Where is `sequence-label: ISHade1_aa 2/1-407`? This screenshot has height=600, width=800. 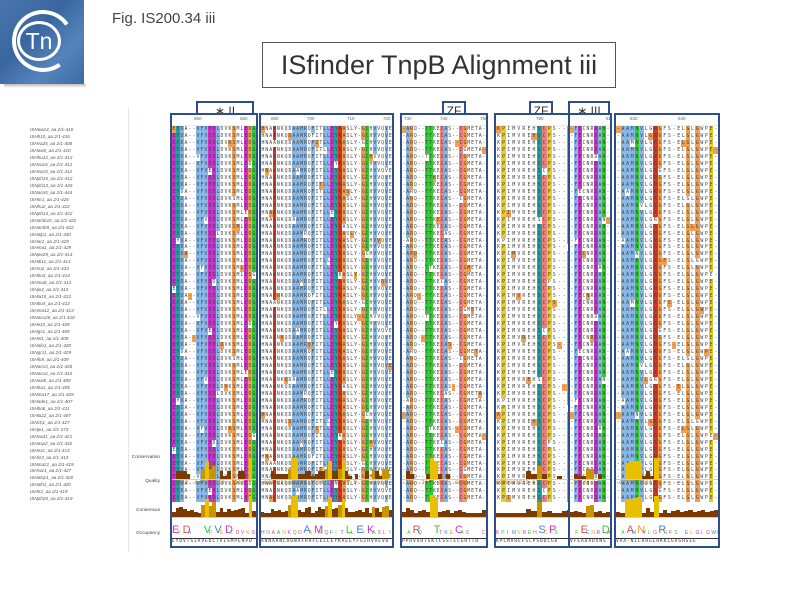
sequence-label: ISHade1_aa 2/1-407 is located at coordinates (51, 401).